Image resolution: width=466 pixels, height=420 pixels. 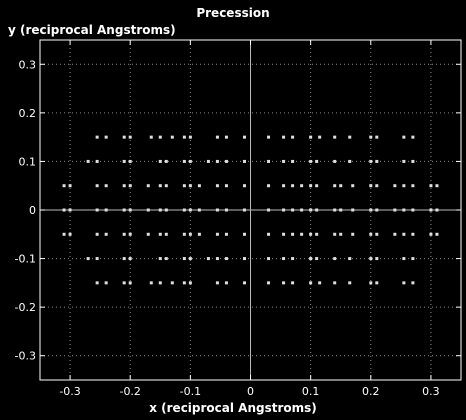 I want to click on y-tick-label: -0.3, so click(x=25, y=356).